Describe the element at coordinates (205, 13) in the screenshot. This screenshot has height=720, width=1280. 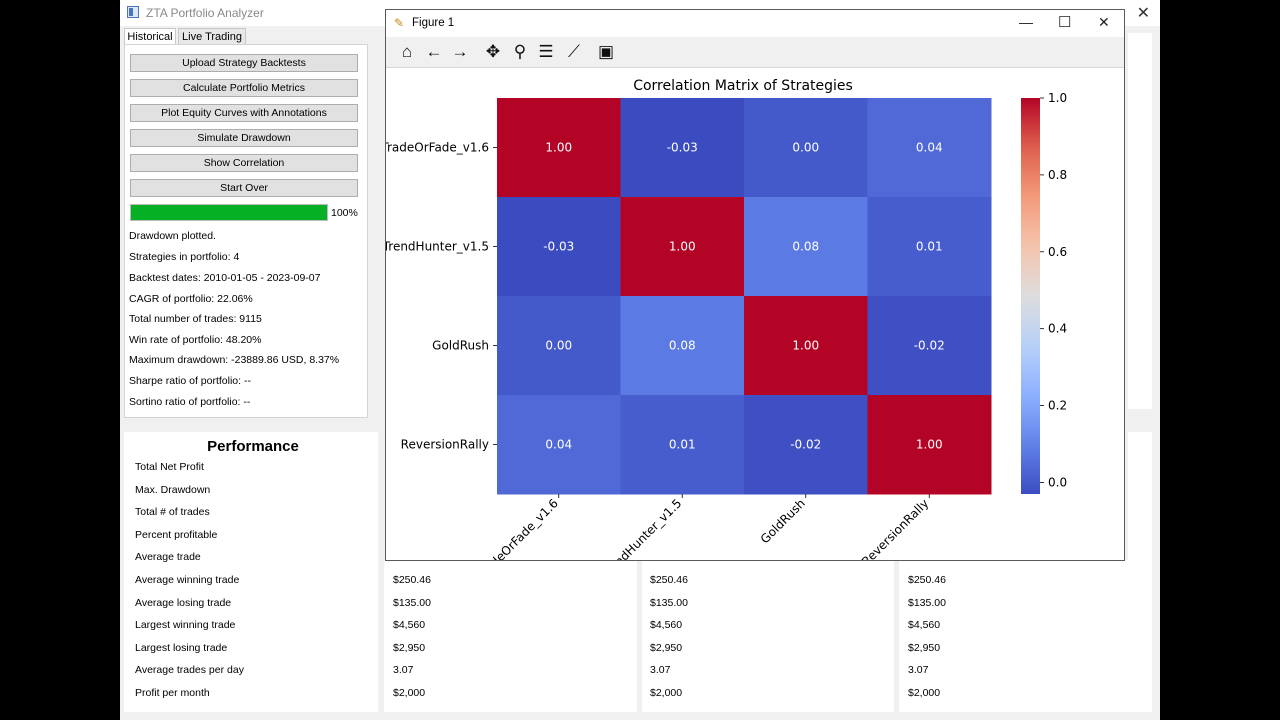
I see `app-title: ZTA Portfolio Analyzer` at that location.